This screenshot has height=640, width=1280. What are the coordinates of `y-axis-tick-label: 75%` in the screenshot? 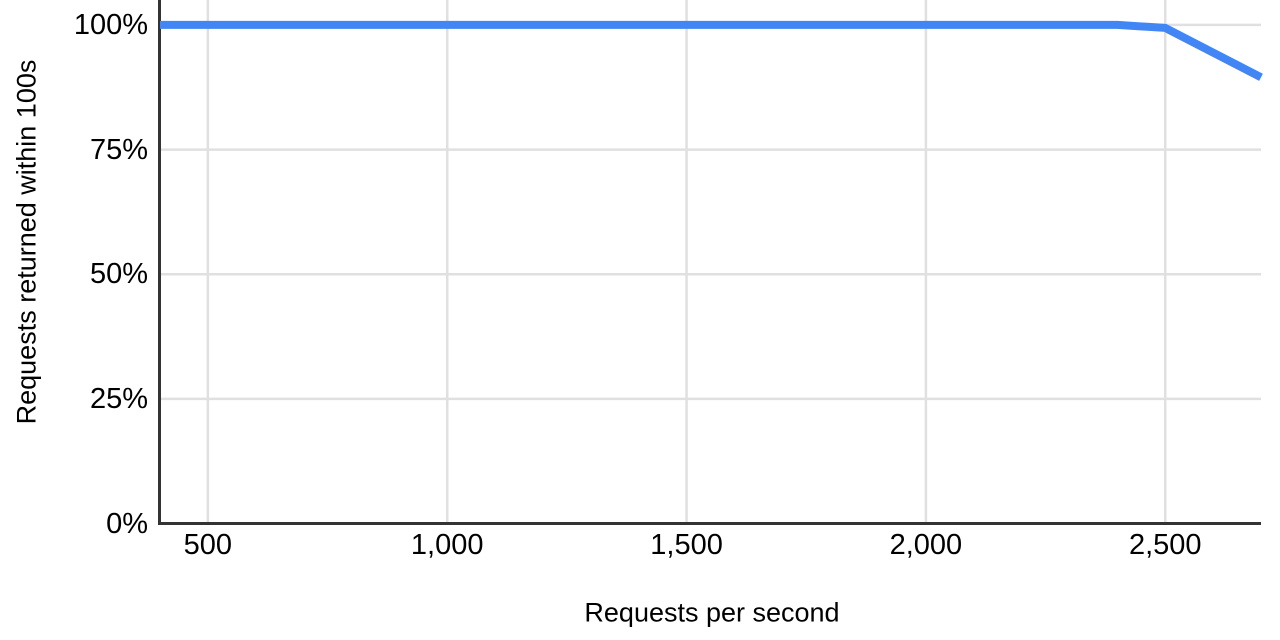 It's located at (118, 149).